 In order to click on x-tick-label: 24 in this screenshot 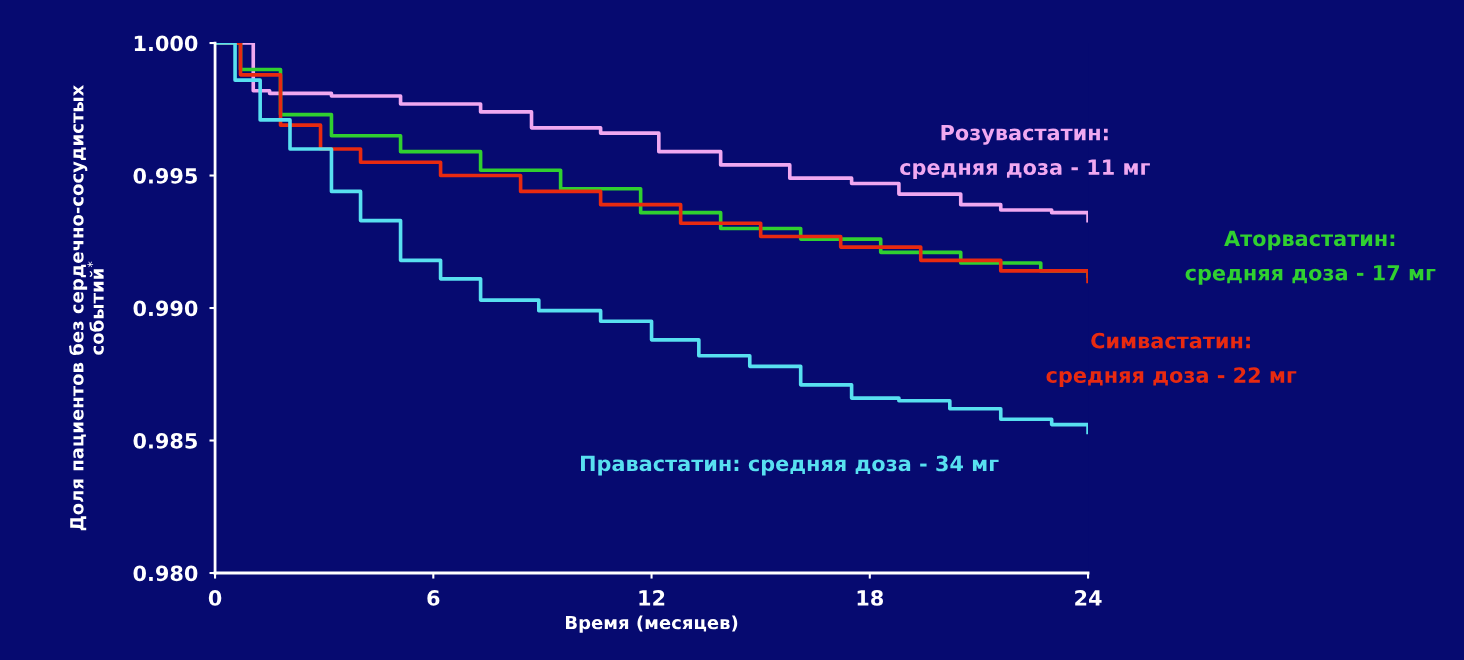, I will do `click(1088, 598)`.